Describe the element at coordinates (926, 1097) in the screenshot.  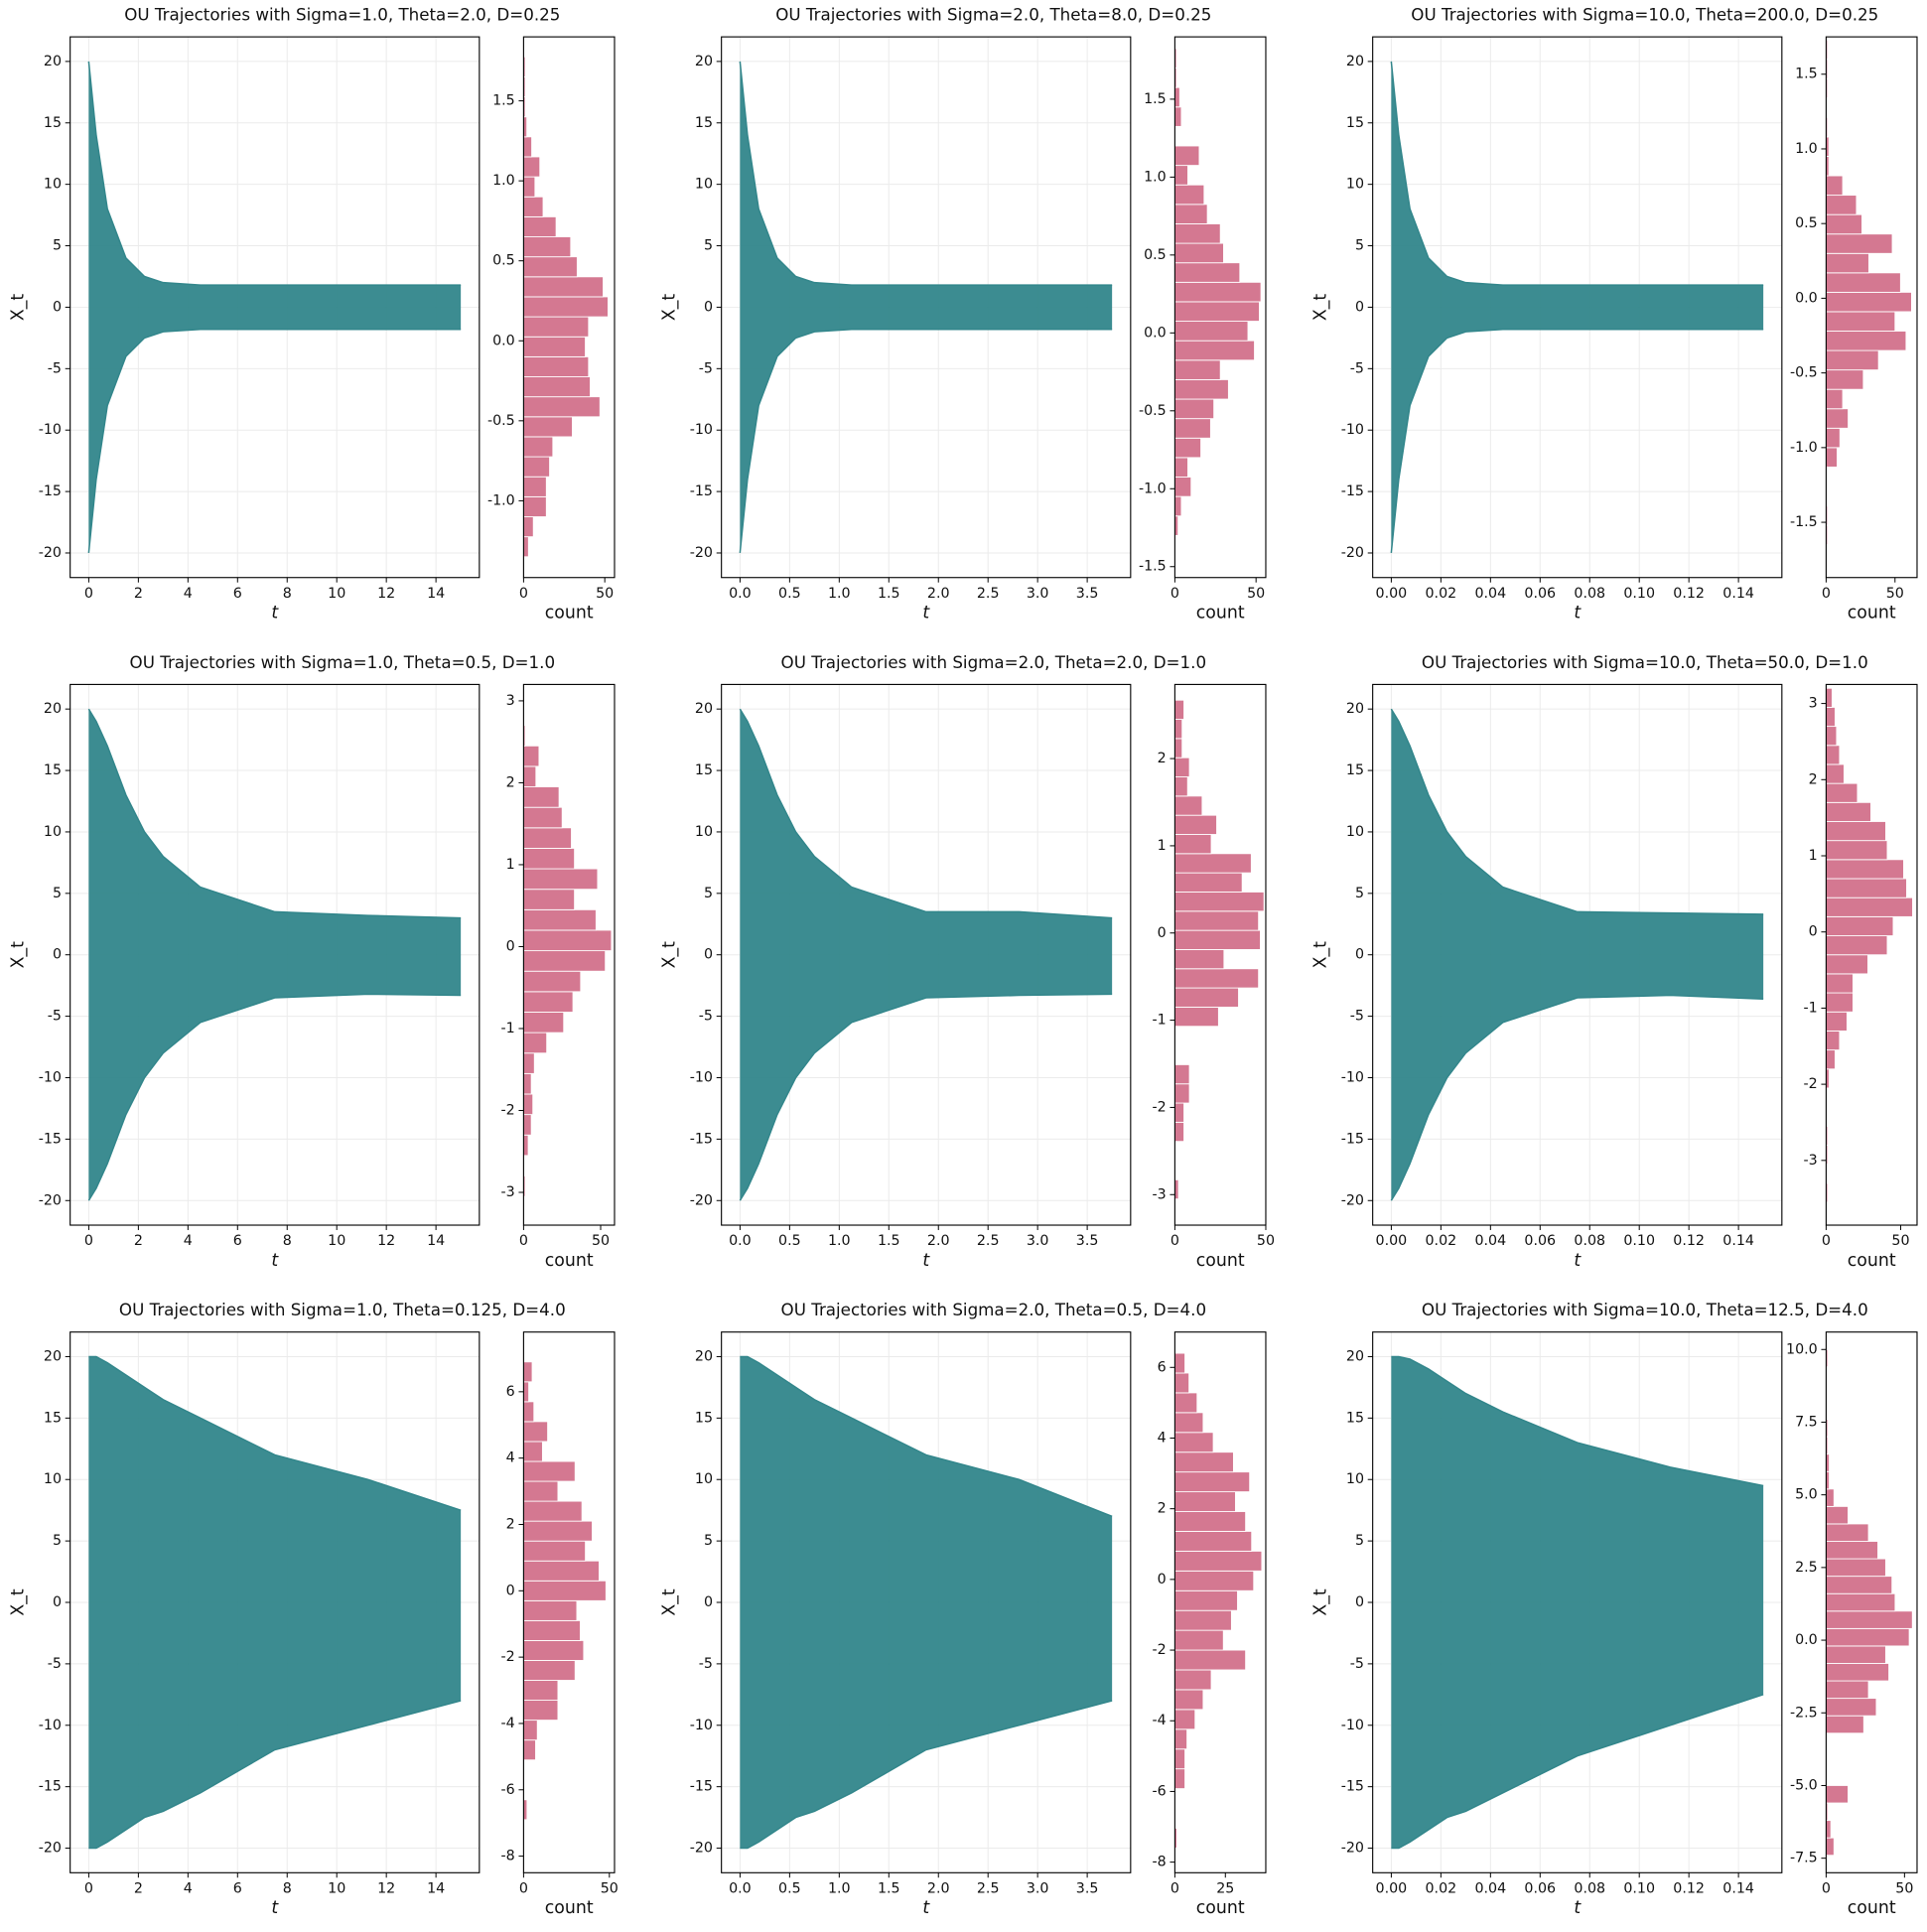
I see `trajectory-envelope` at that location.